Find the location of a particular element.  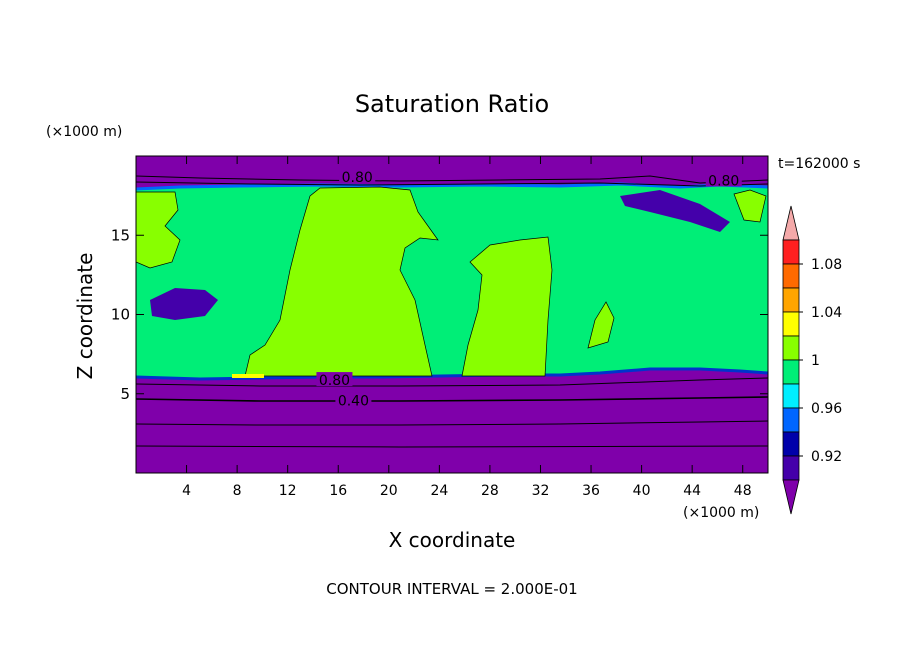

colorbar: 1.08 1.04 1 0.96 0.92 is located at coordinates (812, 360).